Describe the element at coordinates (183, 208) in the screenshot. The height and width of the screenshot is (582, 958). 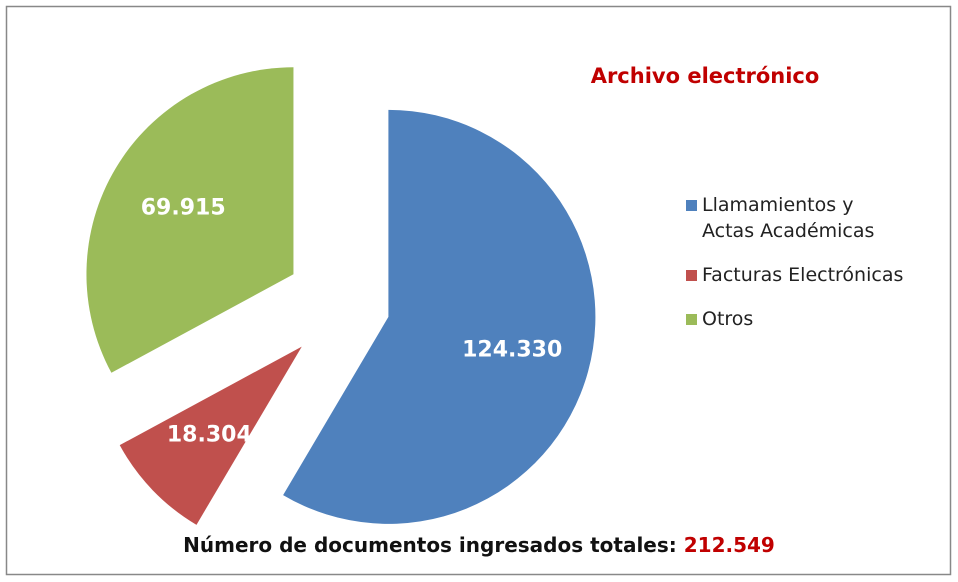
I see `data-label: 69.915` at that location.